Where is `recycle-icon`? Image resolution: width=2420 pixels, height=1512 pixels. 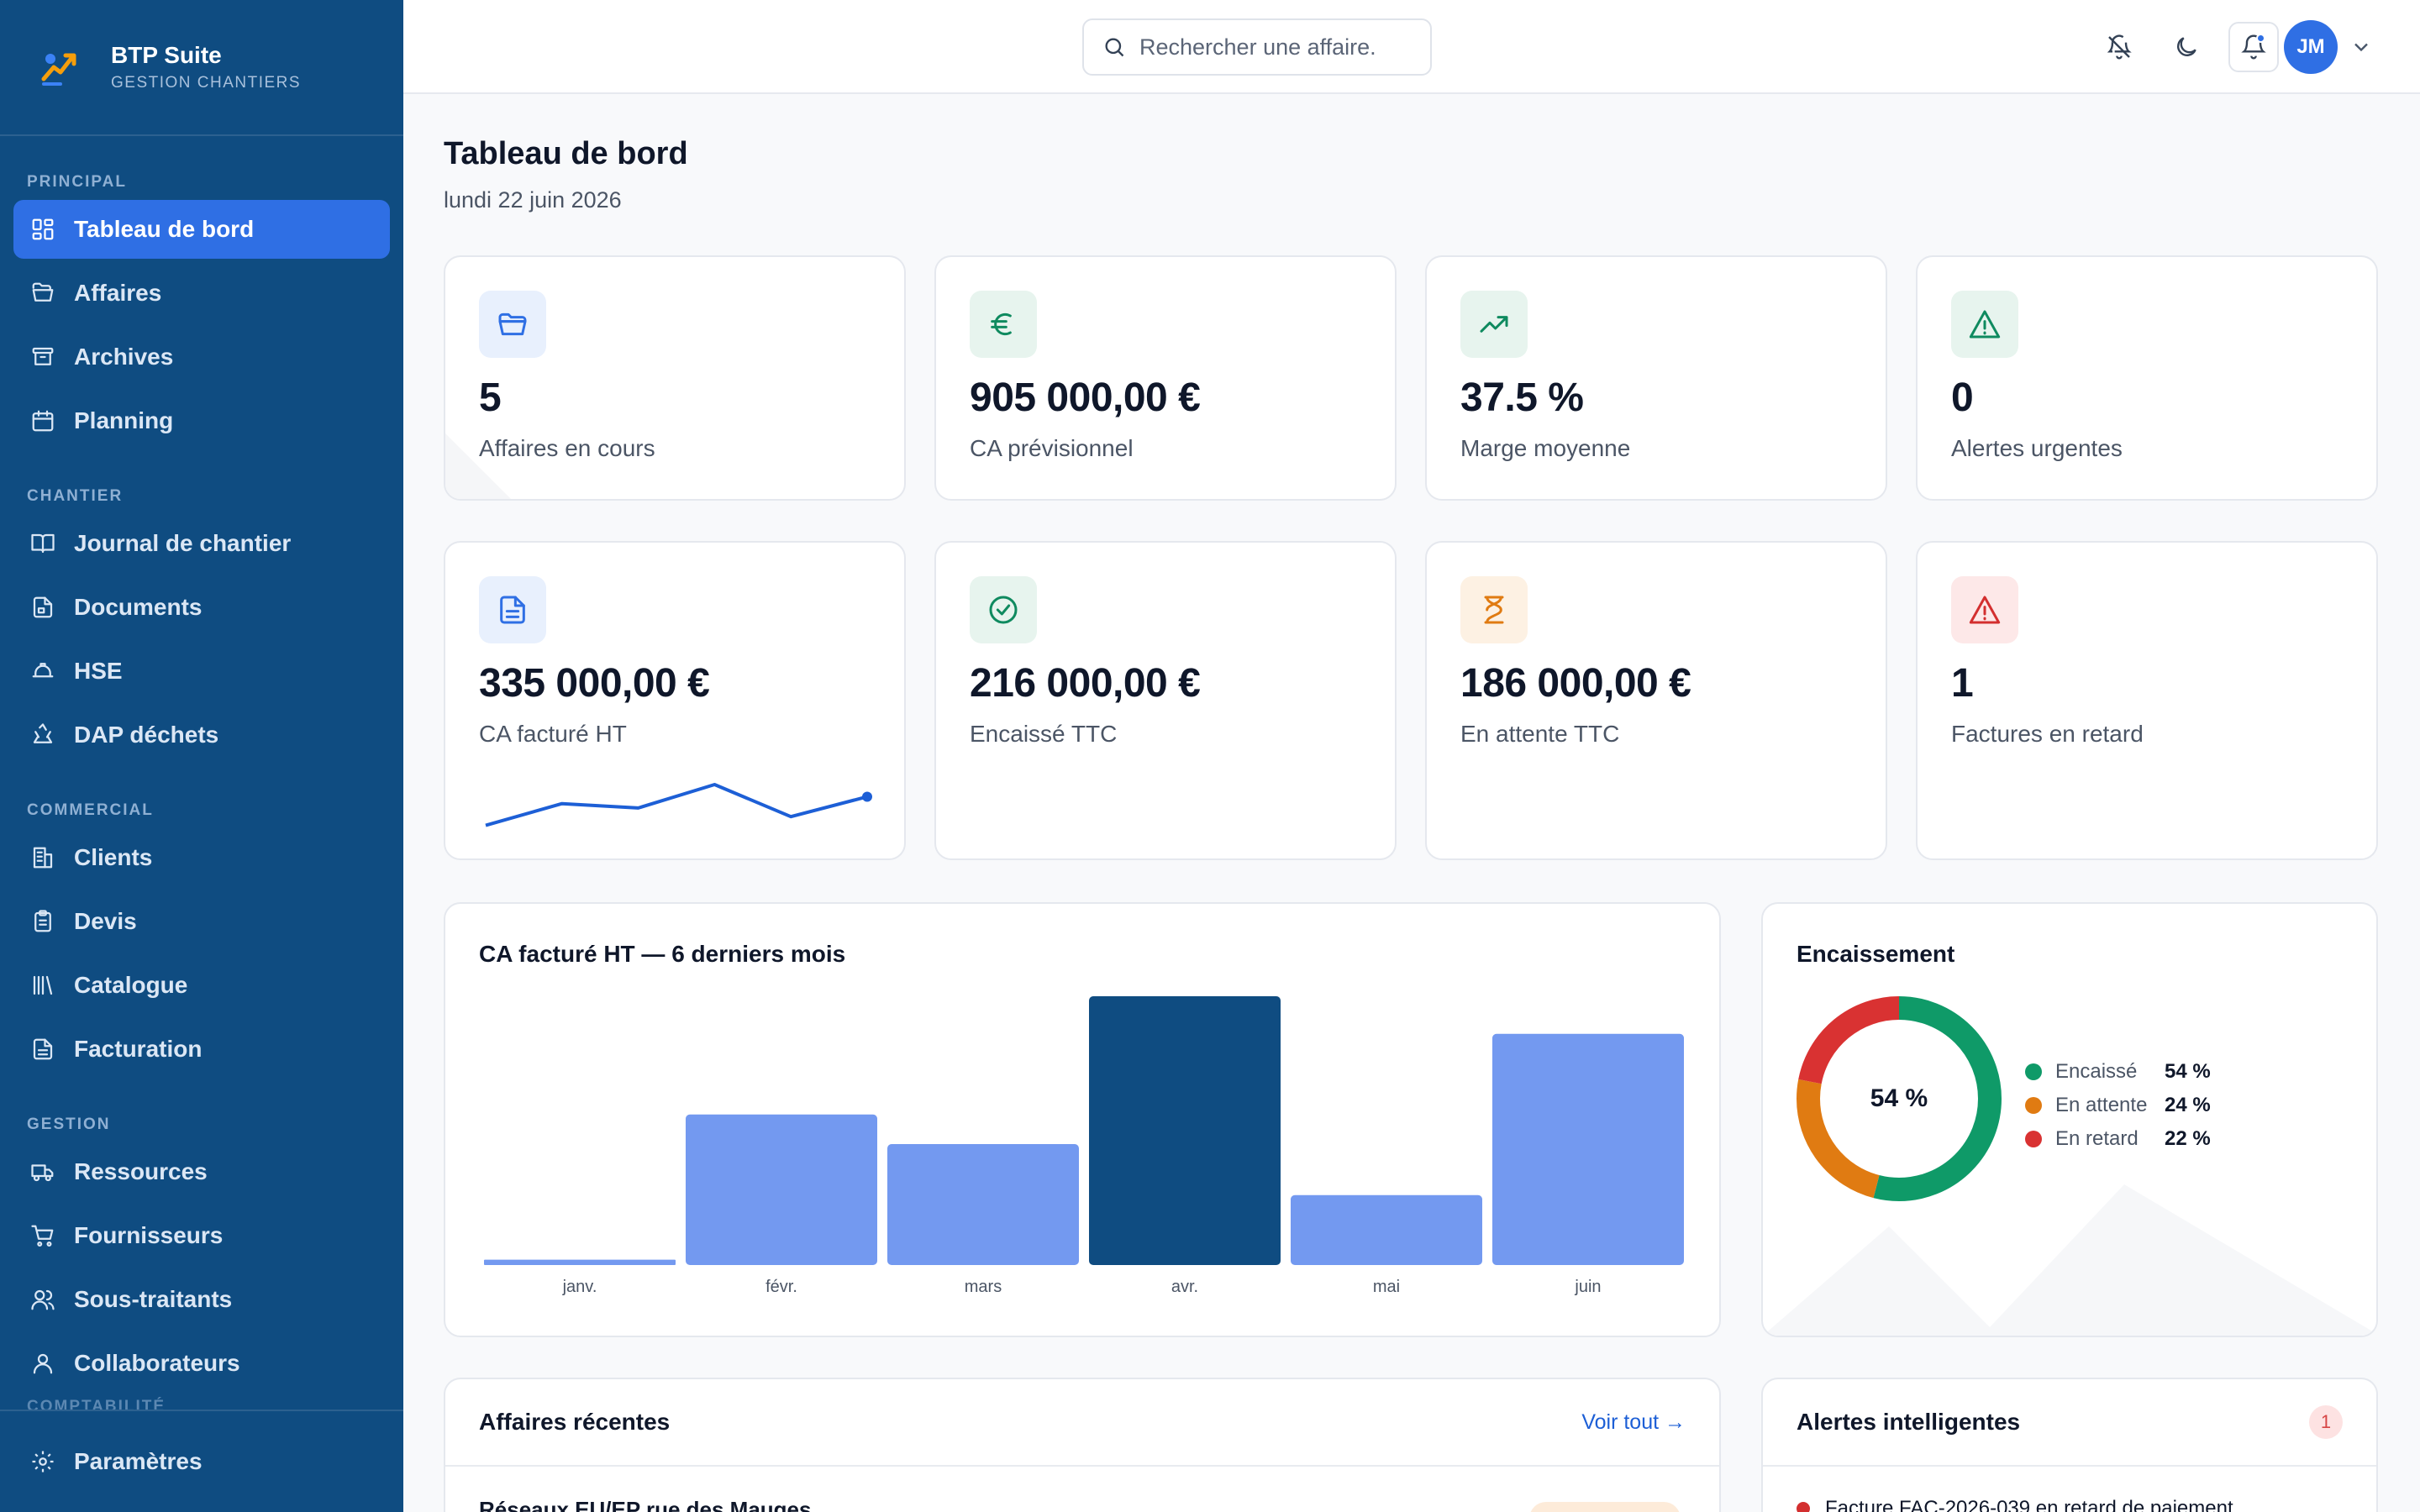 recycle-icon is located at coordinates (43, 733).